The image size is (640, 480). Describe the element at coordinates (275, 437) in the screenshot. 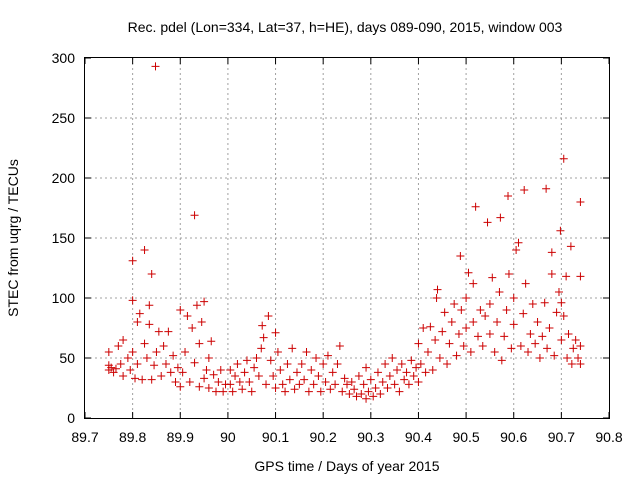

I see `x-tick-label: 90.1` at that location.